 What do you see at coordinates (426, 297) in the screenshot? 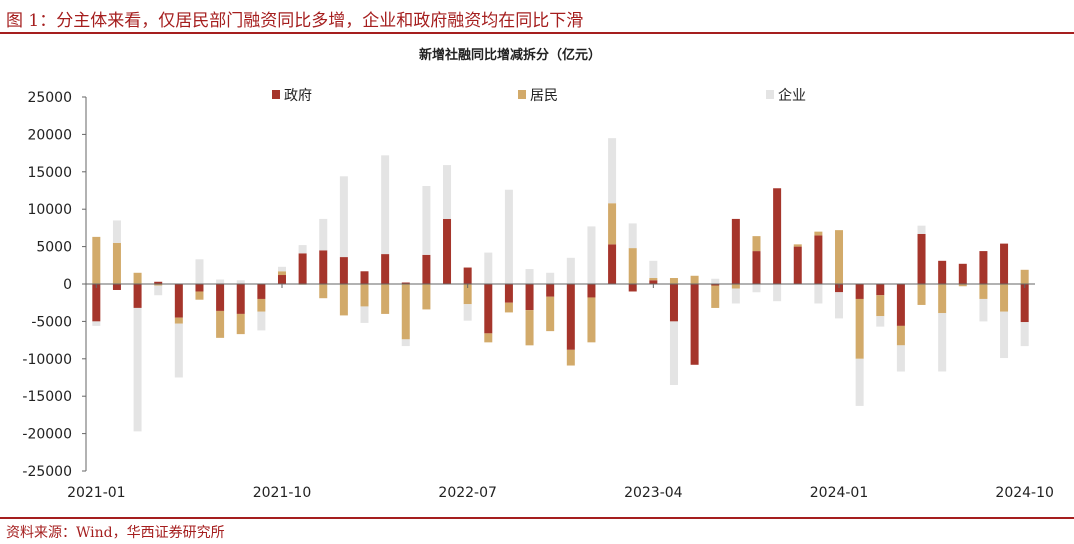
I see `bar-2022-05-居民` at bounding box center [426, 297].